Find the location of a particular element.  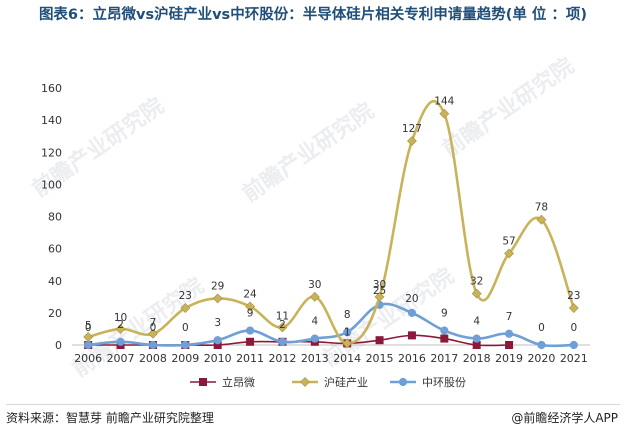

x-tick-label: 2021 is located at coordinates (574, 358).